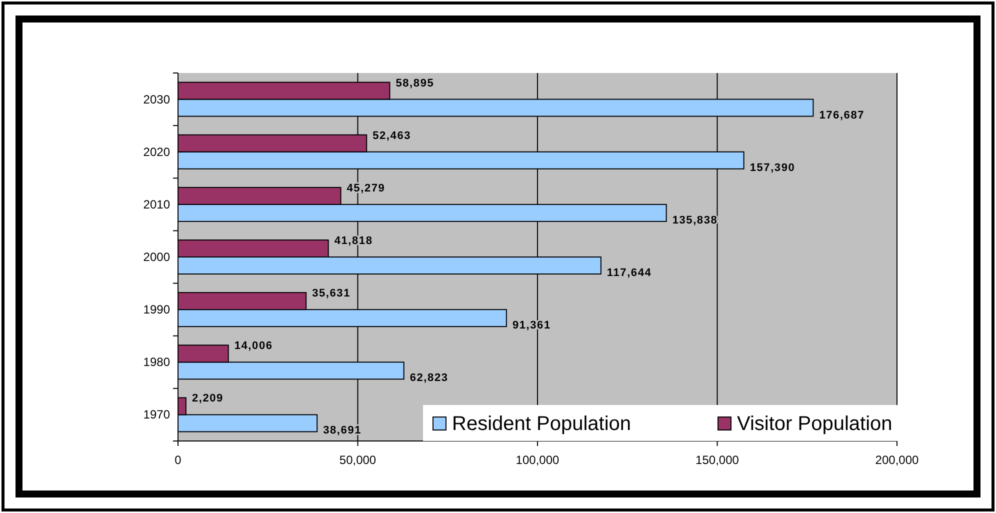 Image resolution: width=996 pixels, height=513 pixels. I want to click on x-tick-label: 0, so click(178, 460).